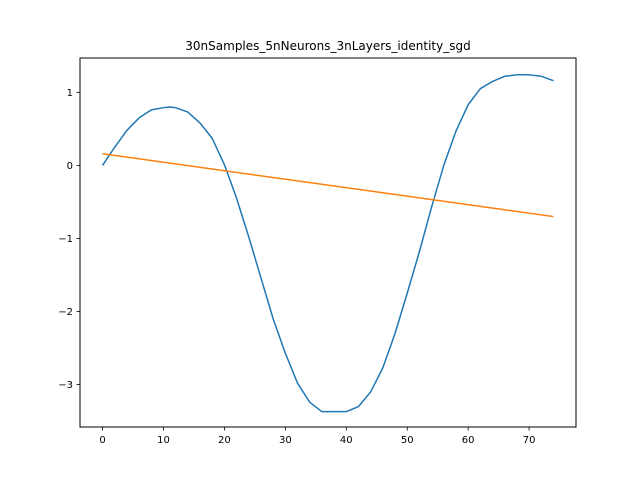 This screenshot has height=480, width=640. Describe the element at coordinates (65, 385) in the screenshot. I see `y-tick-label: −3` at that location.